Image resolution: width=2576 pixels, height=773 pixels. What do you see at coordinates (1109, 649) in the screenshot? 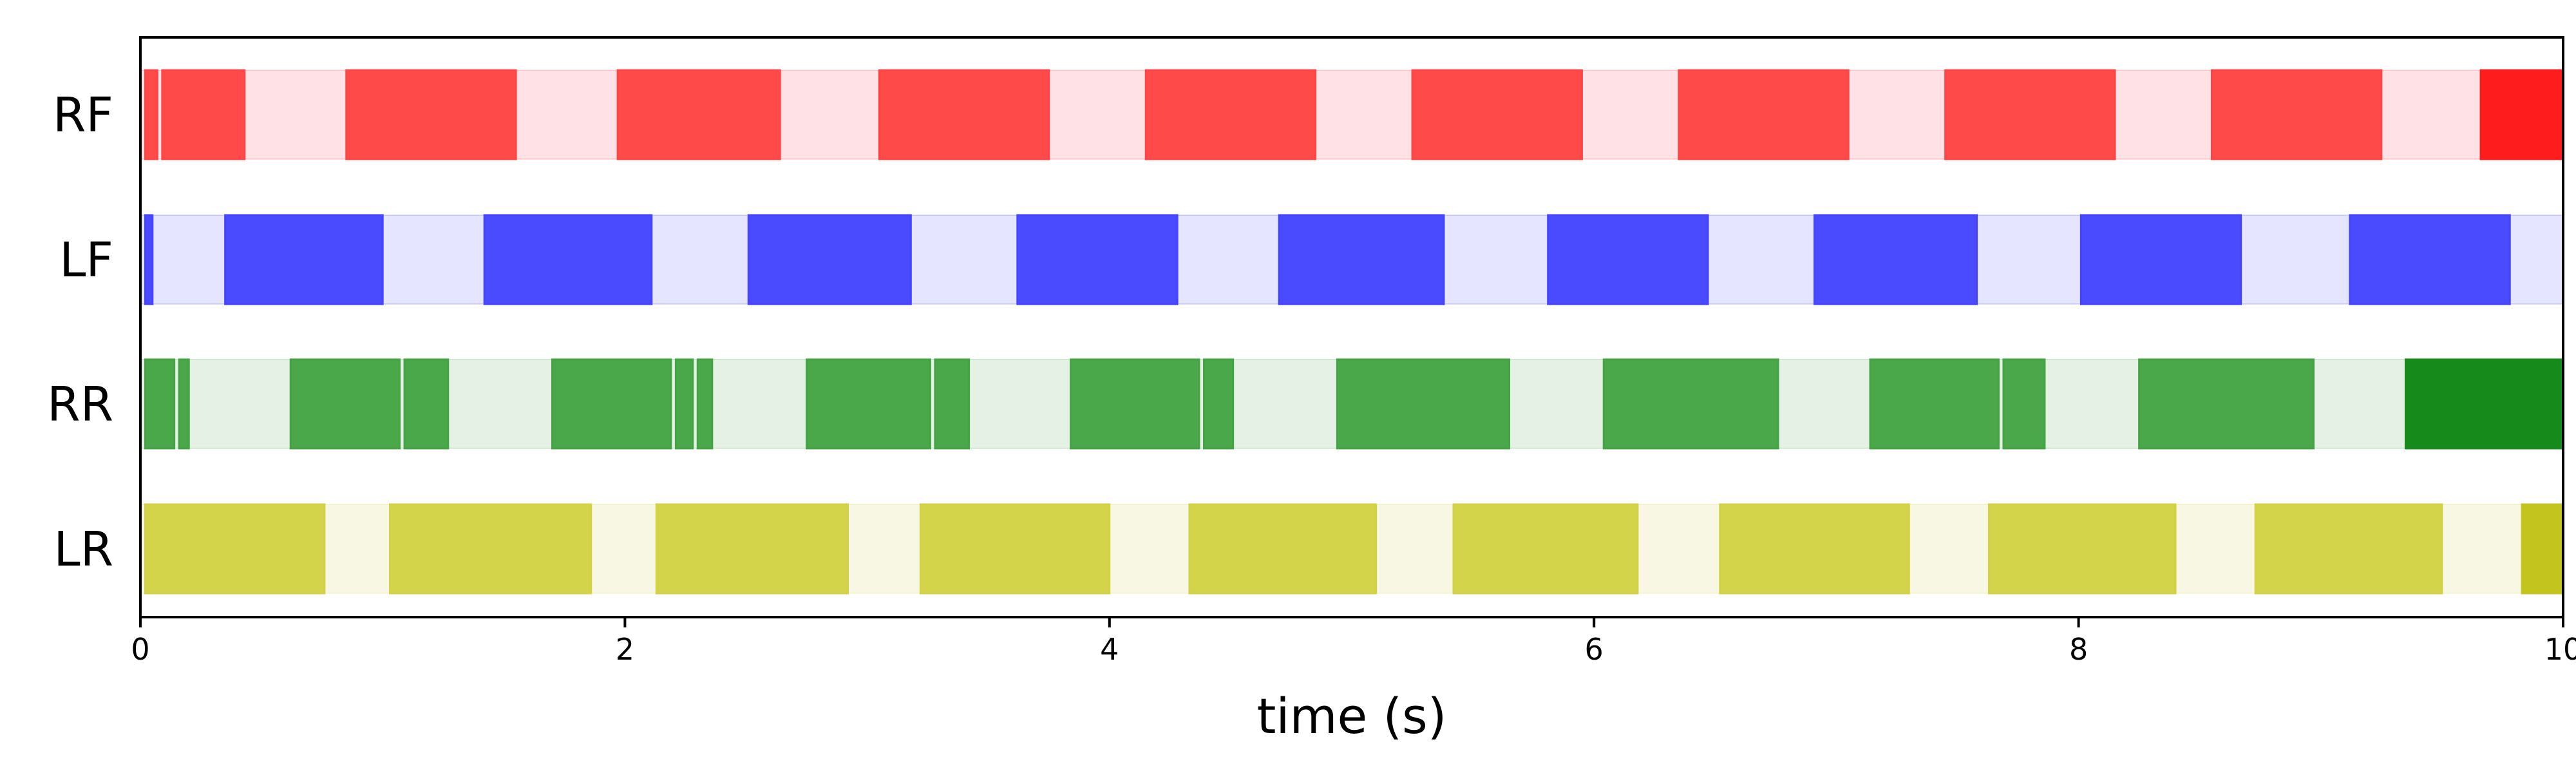
I see `x-tick-label: 4` at bounding box center [1109, 649].